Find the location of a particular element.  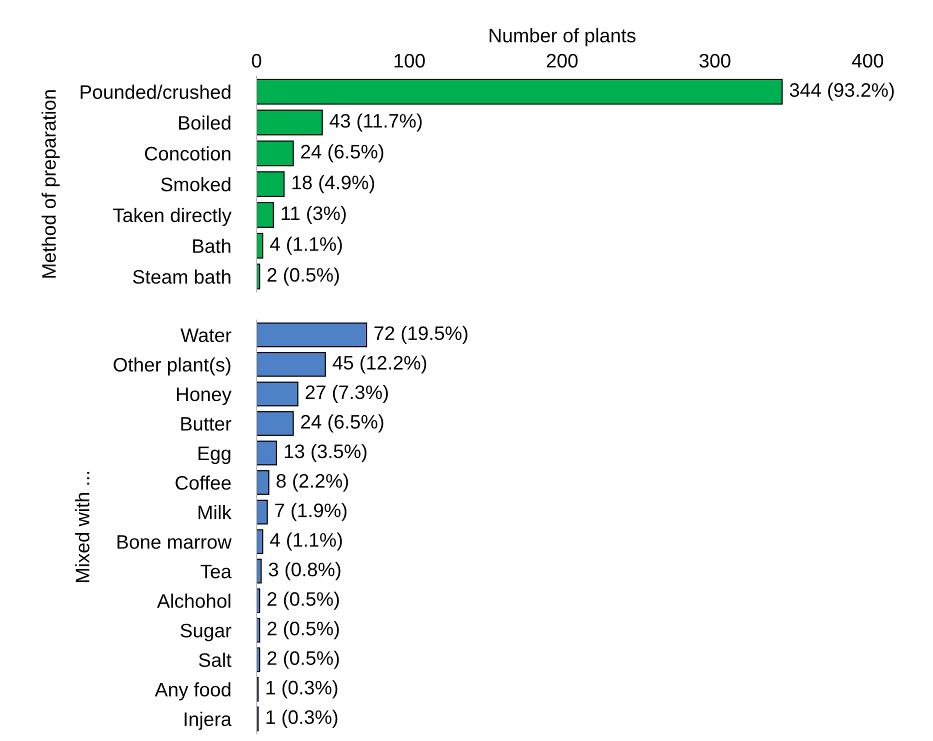

data-label: 13 (3.5%) is located at coordinates (325, 453).